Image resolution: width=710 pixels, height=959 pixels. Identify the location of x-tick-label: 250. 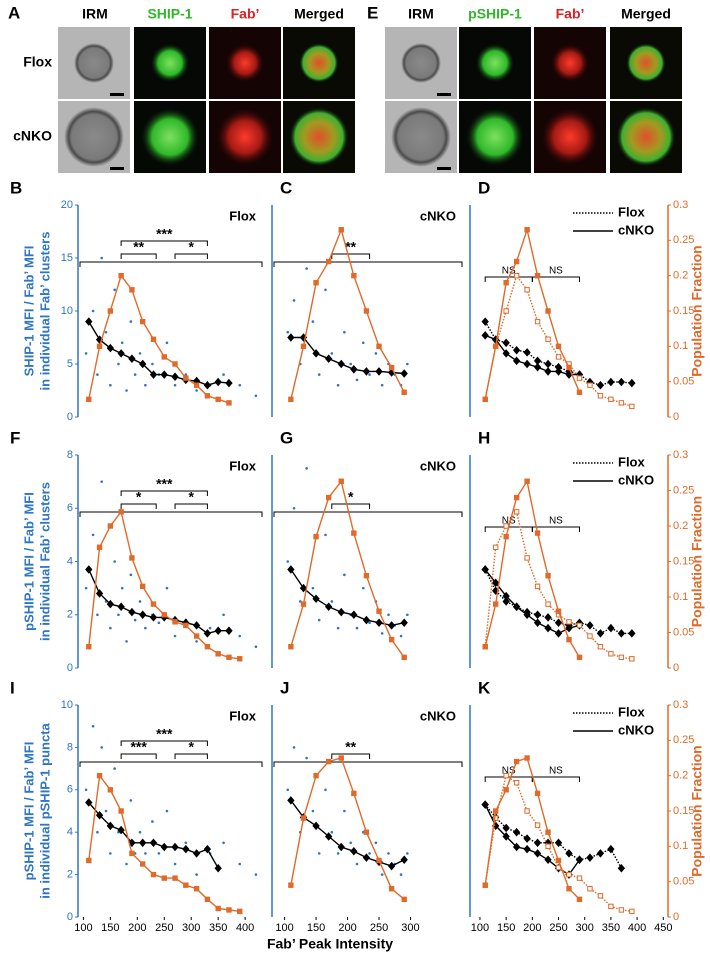
(164, 928).